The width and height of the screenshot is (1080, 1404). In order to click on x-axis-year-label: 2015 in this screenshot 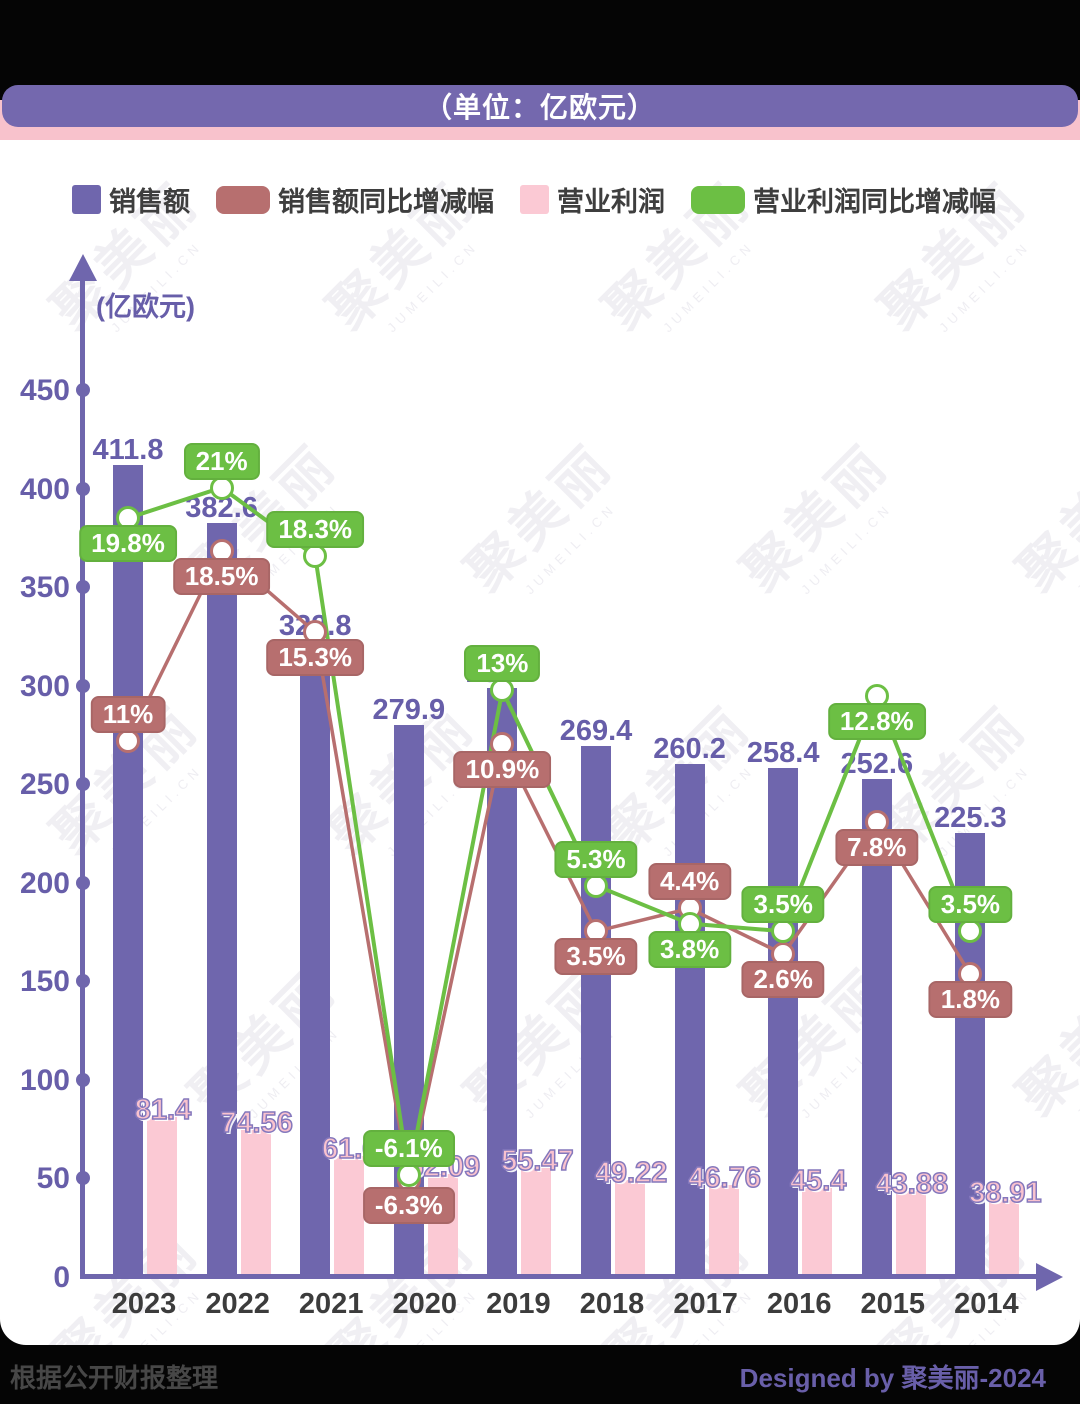, I will do `click(893, 1304)`.